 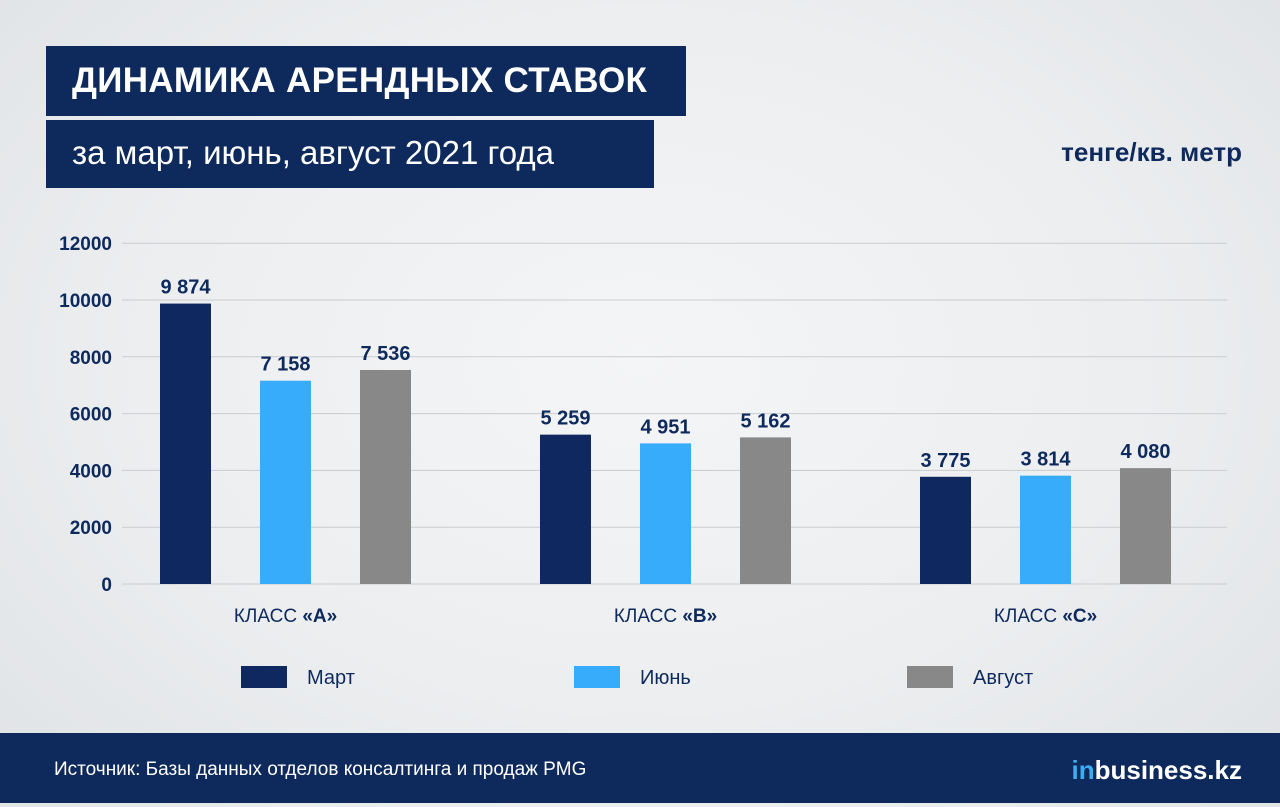 What do you see at coordinates (85, 301) in the screenshot?
I see `y-tick-label: 10000` at bounding box center [85, 301].